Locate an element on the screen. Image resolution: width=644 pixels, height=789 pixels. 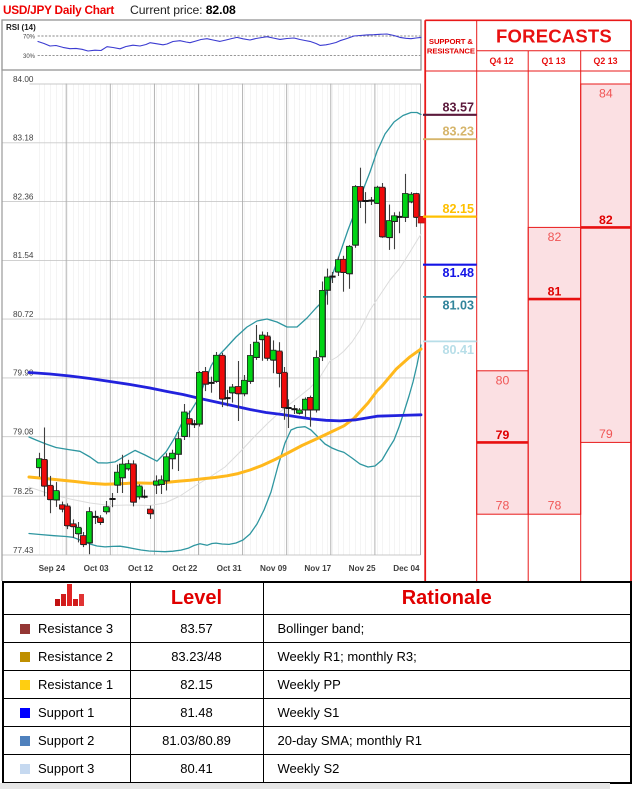
svg-text: 79.90 is located at coordinates (23, 373).